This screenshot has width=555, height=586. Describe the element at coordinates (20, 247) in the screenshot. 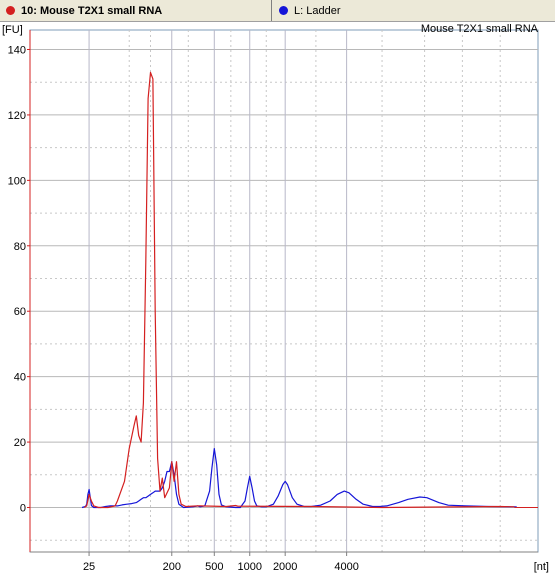

I see `y-tick-label: 80` at that location.